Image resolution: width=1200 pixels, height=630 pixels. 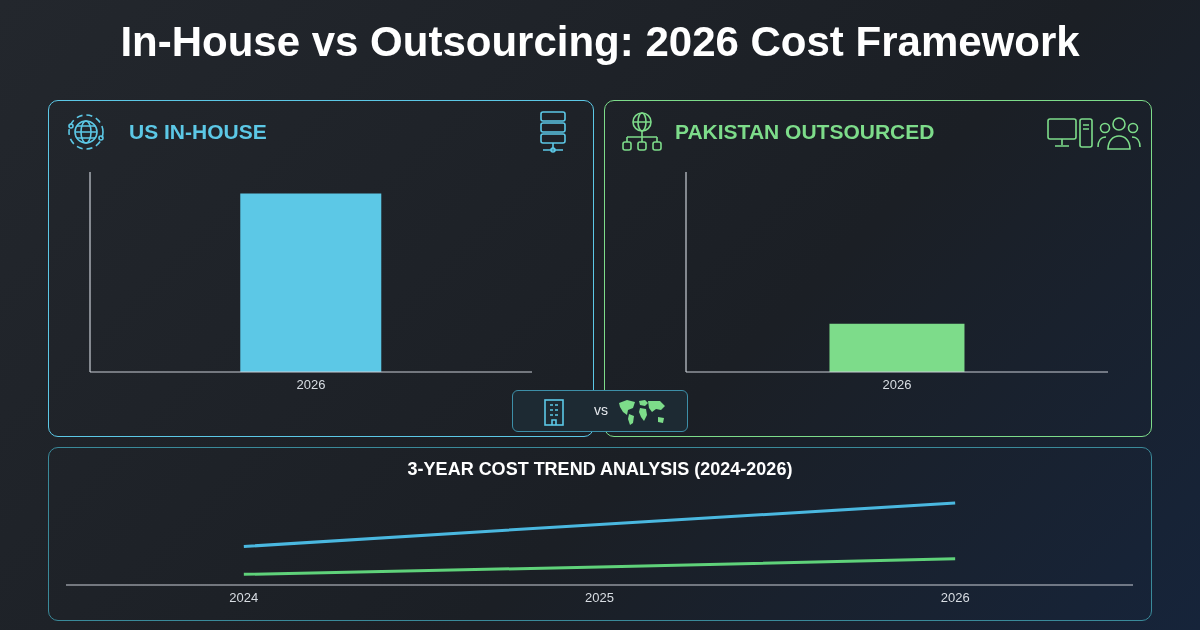 I want to click on legend-label: PAKISTAN OUTSOURCED, so click(x=805, y=132).